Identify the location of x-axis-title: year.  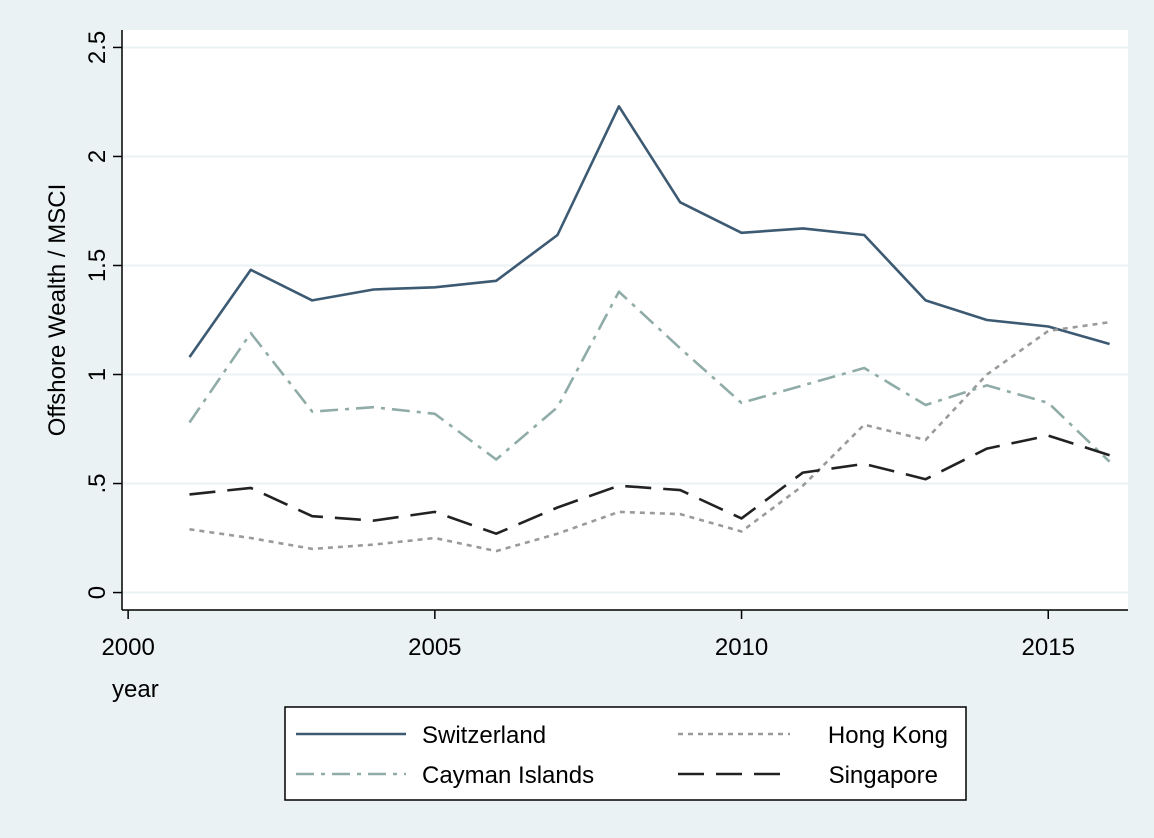
(135, 689).